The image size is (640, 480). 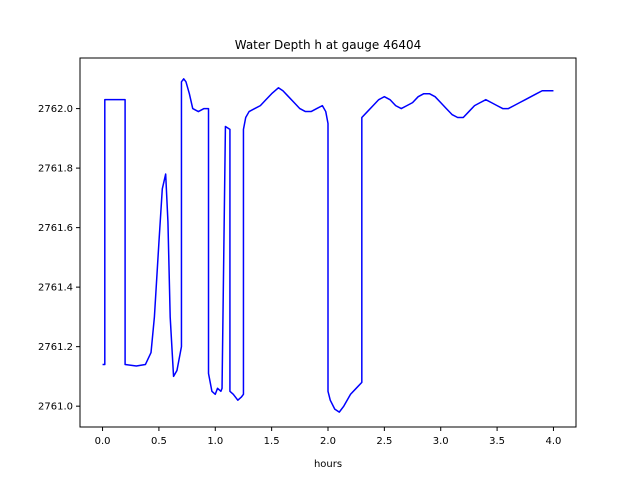 I want to click on y-tick-label: 2761.6, so click(x=55, y=228).